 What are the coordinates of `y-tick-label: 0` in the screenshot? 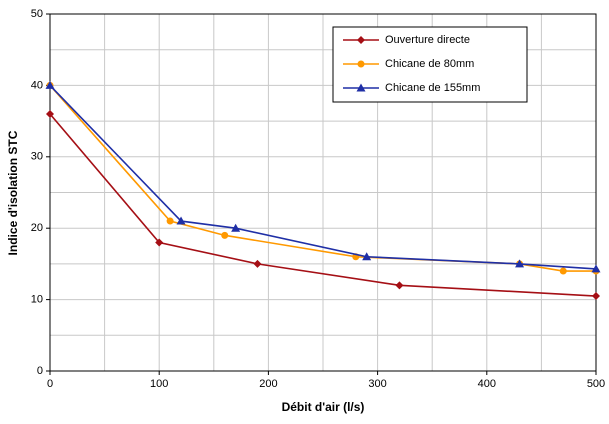 It's located at (40, 371).